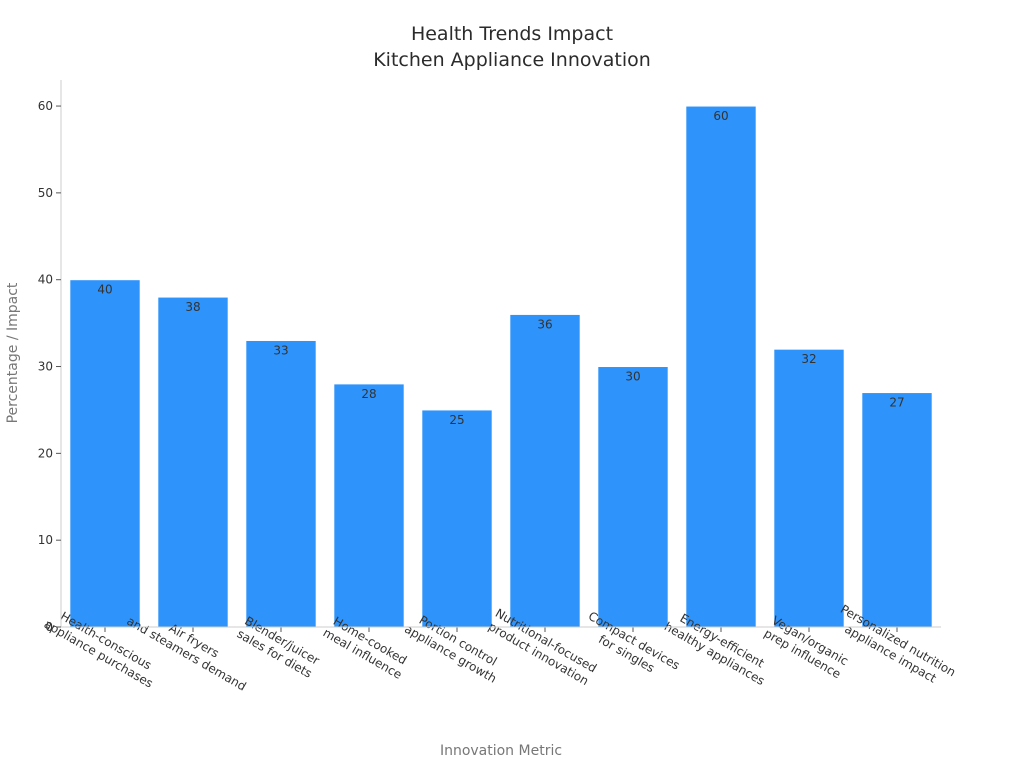 This screenshot has height=768, width=1024. I want to click on data-label-3: 28, so click(368, 394).